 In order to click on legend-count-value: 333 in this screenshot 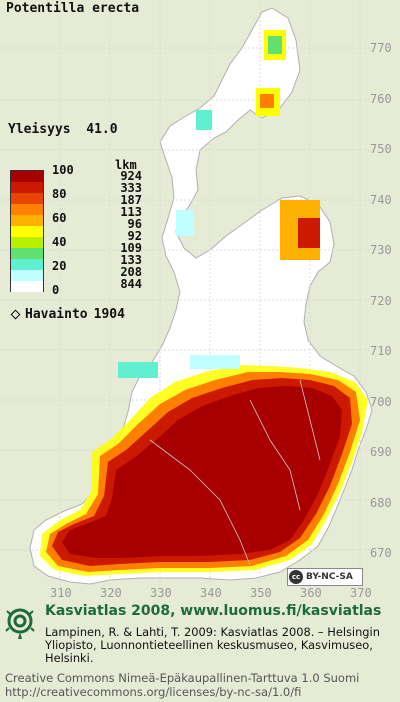, I will do `click(131, 188)`.